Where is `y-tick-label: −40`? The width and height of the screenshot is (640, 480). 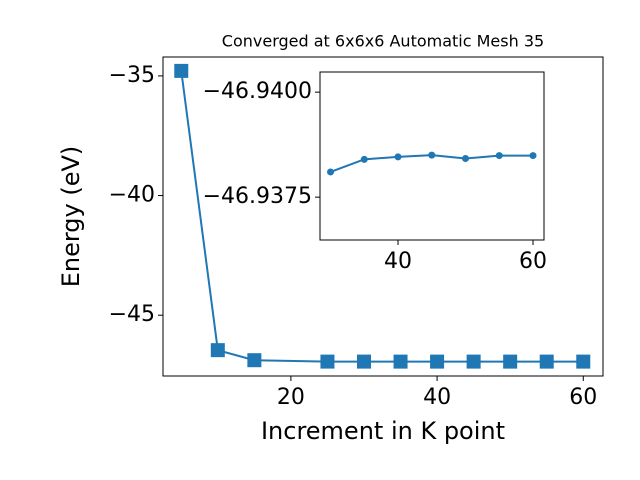
y-tick-label: −40 is located at coordinates (132, 195).